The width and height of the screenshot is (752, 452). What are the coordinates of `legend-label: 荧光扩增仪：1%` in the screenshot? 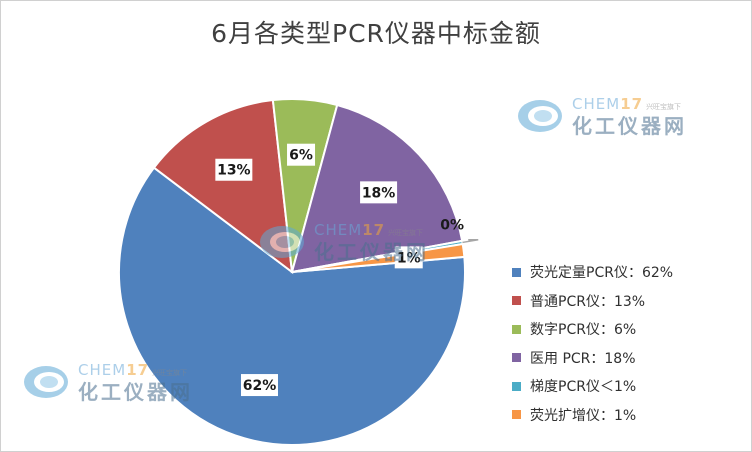 It's located at (583, 415).